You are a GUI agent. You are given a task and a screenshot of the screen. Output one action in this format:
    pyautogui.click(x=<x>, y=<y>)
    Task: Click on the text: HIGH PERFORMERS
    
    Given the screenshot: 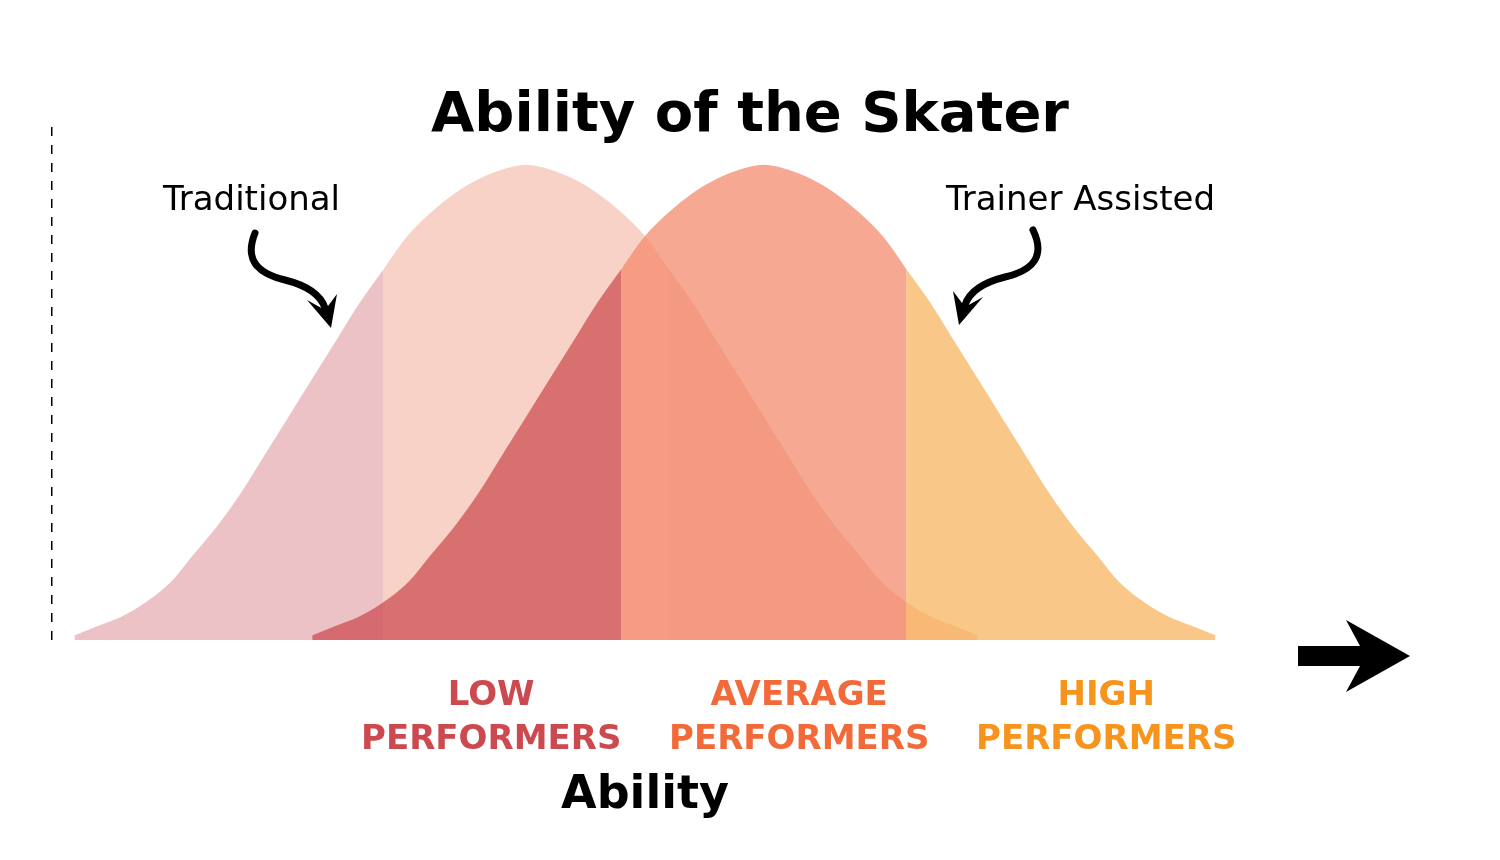 What is the action you would take?
    pyautogui.click(x=1106, y=715)
    